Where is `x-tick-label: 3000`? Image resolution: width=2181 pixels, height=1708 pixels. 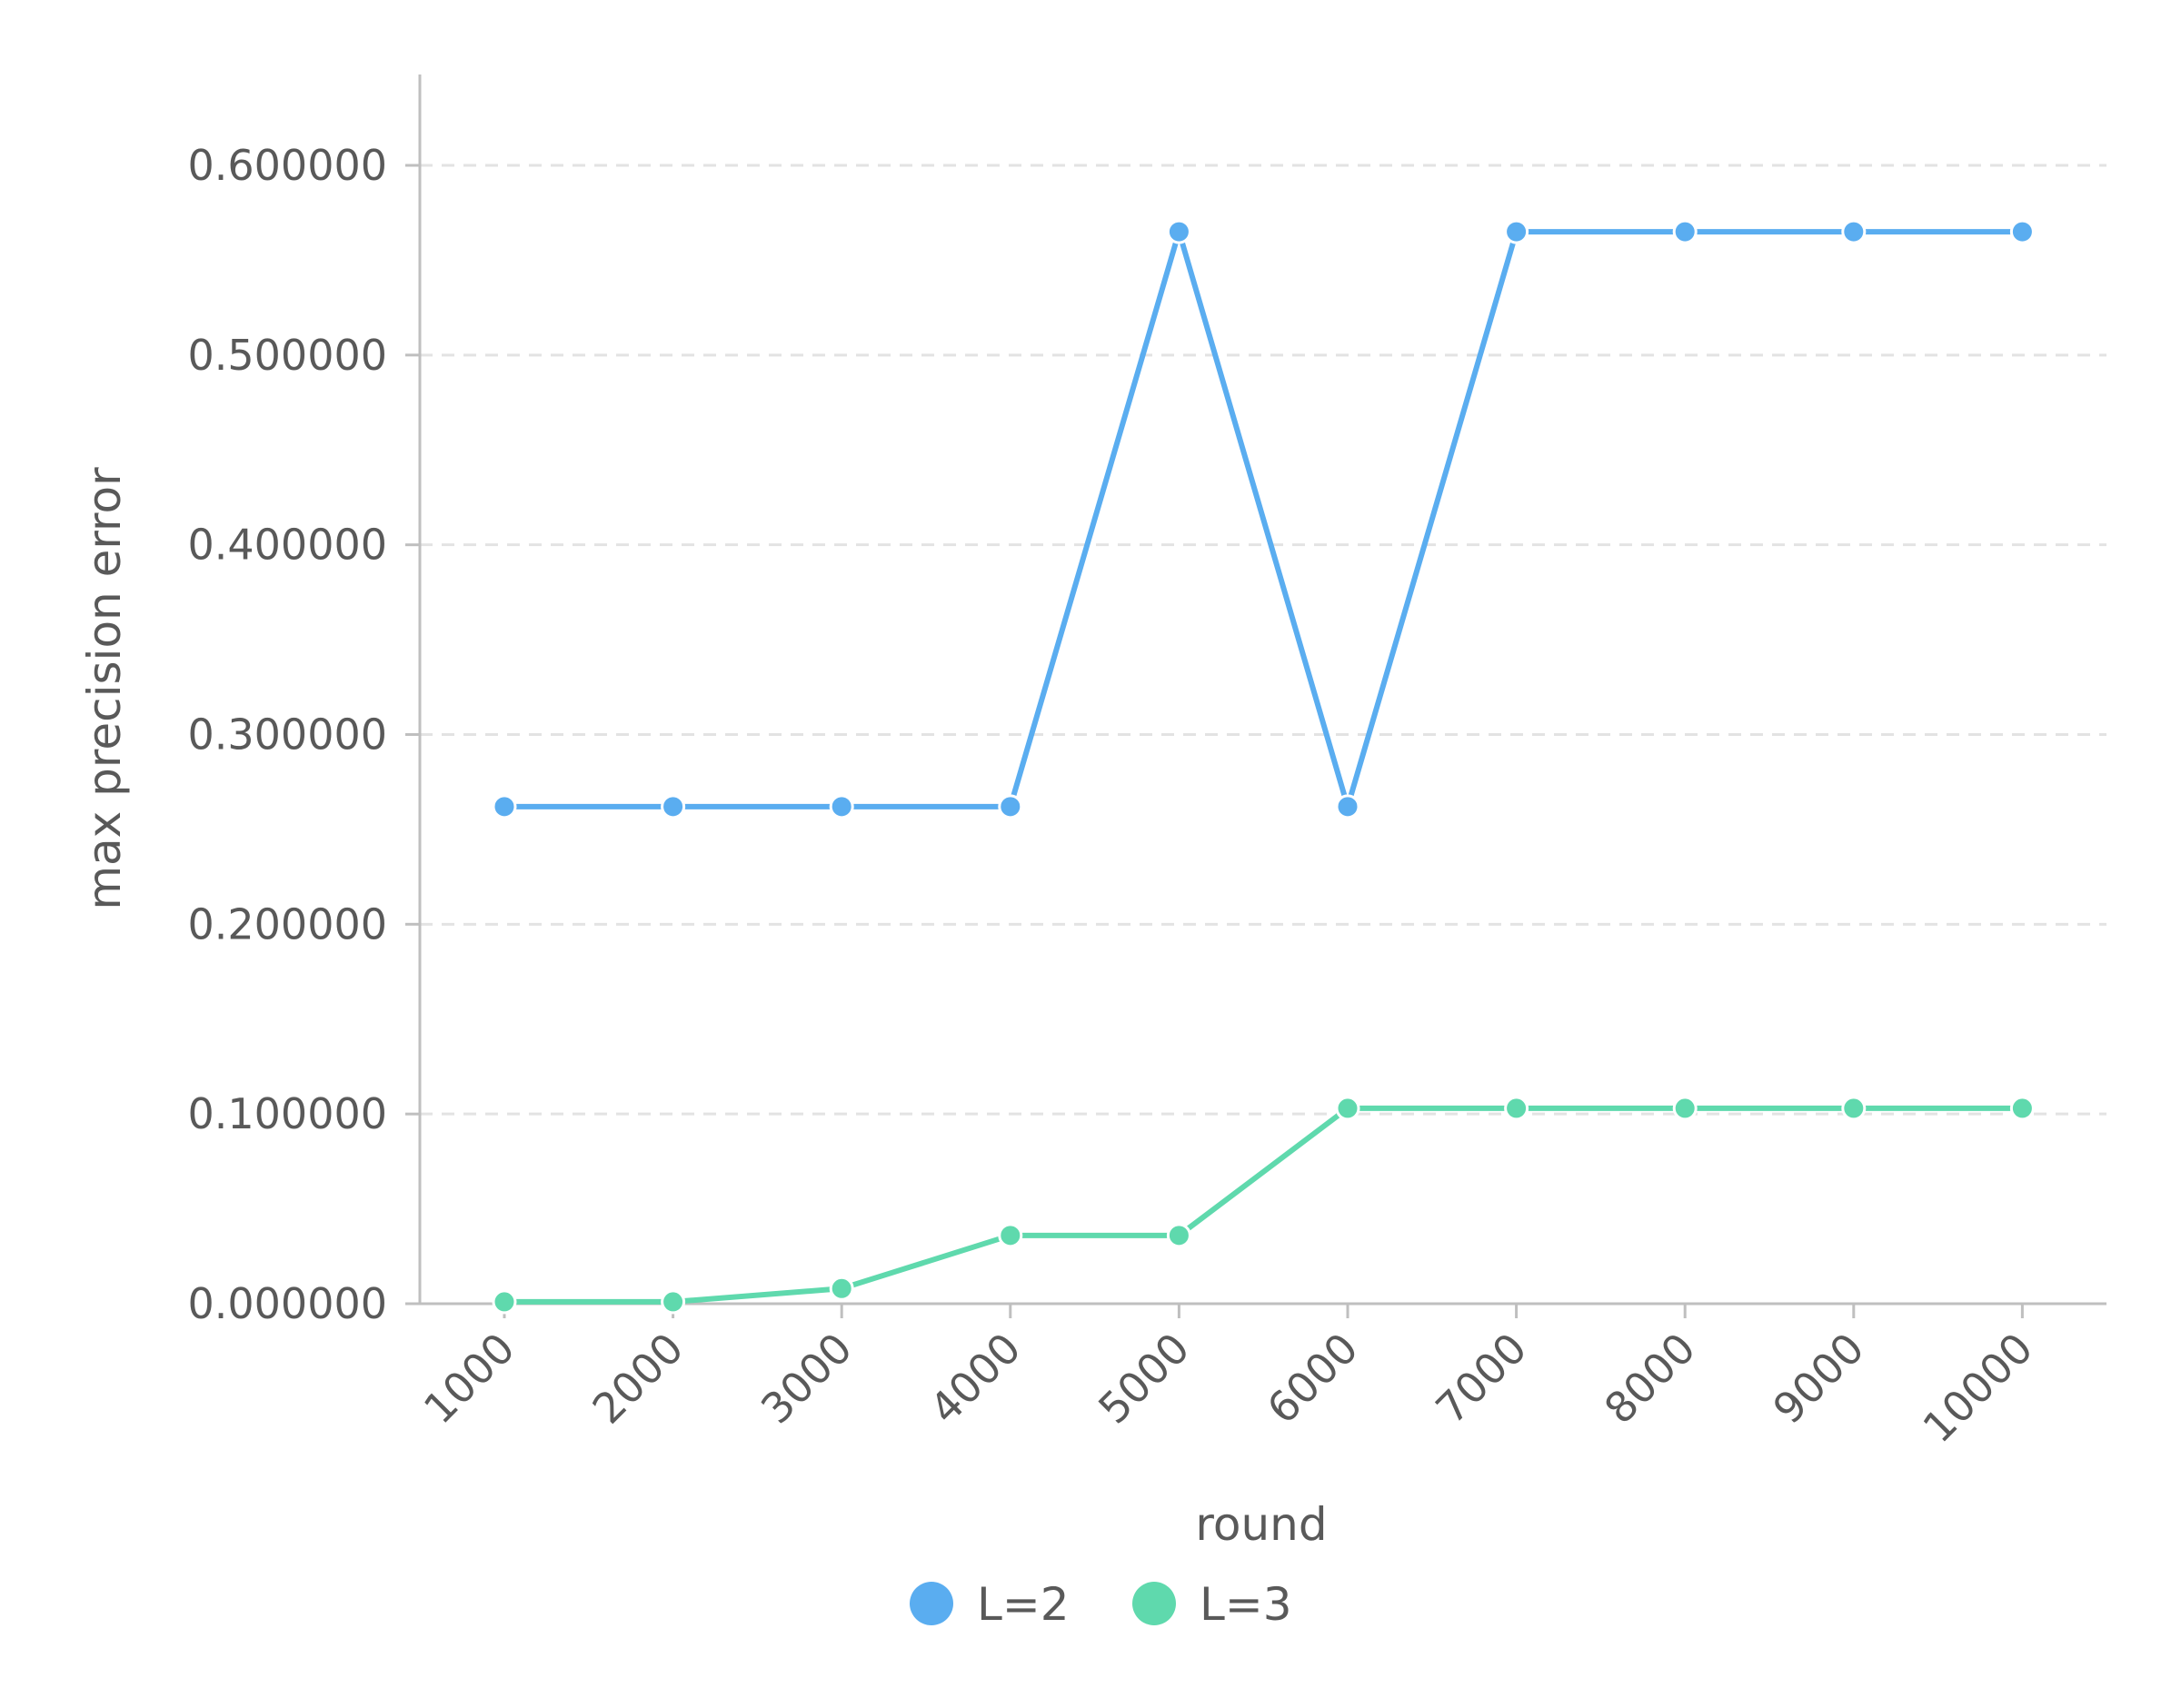 x-tick-label: 3000 is located at coordinates (806, 1379).